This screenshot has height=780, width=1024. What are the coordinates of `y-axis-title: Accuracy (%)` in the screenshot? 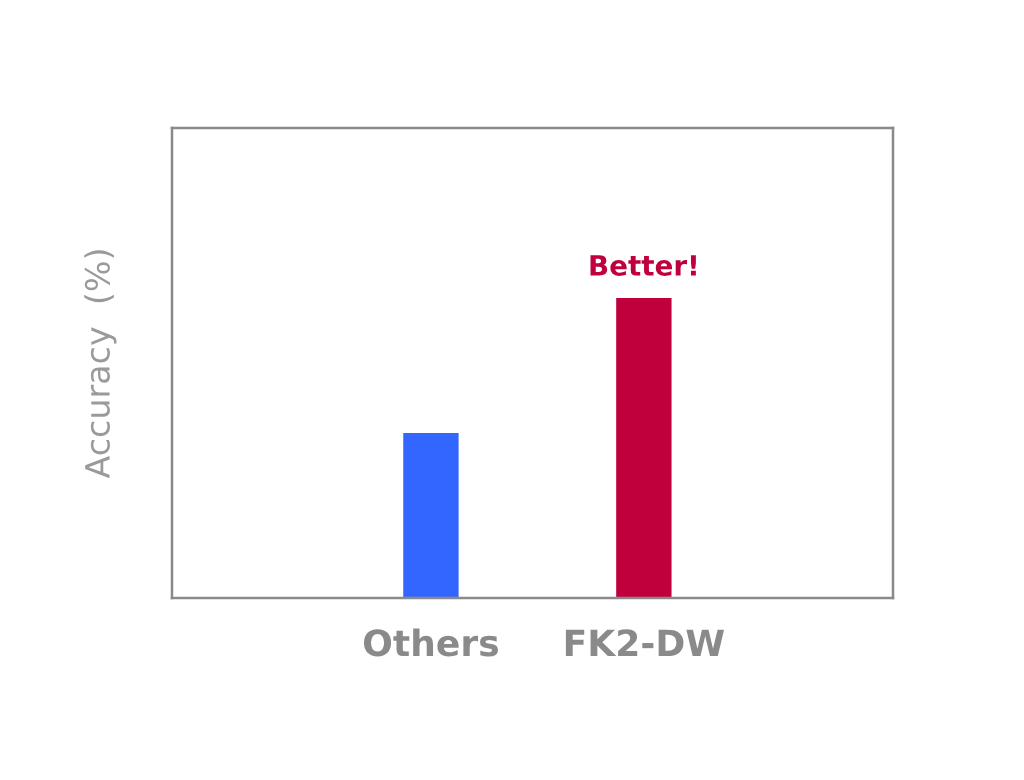 It's located at (100, 364).